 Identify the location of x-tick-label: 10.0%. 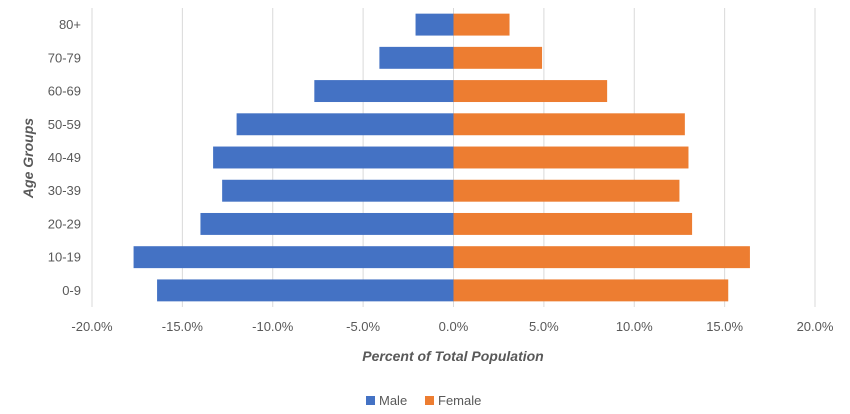
(634, 326).